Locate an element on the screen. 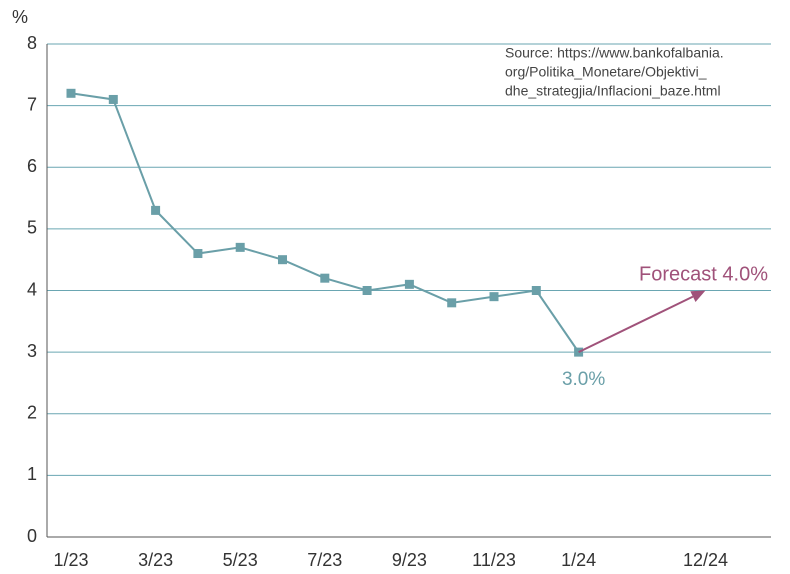  forecast-line is located at coordinates (636, 324).